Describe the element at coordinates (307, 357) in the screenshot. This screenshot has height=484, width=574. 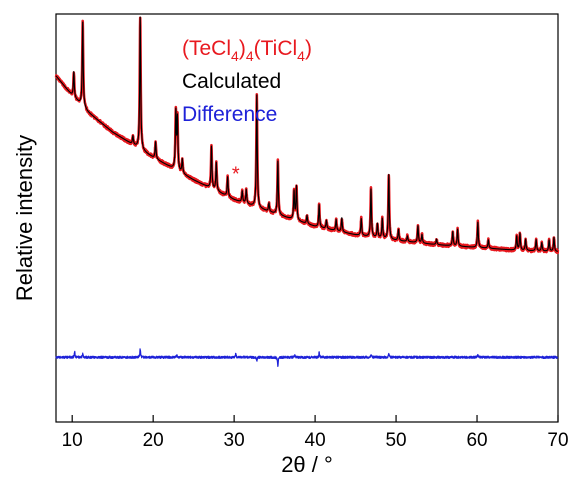
I see `difference-line` at that location.